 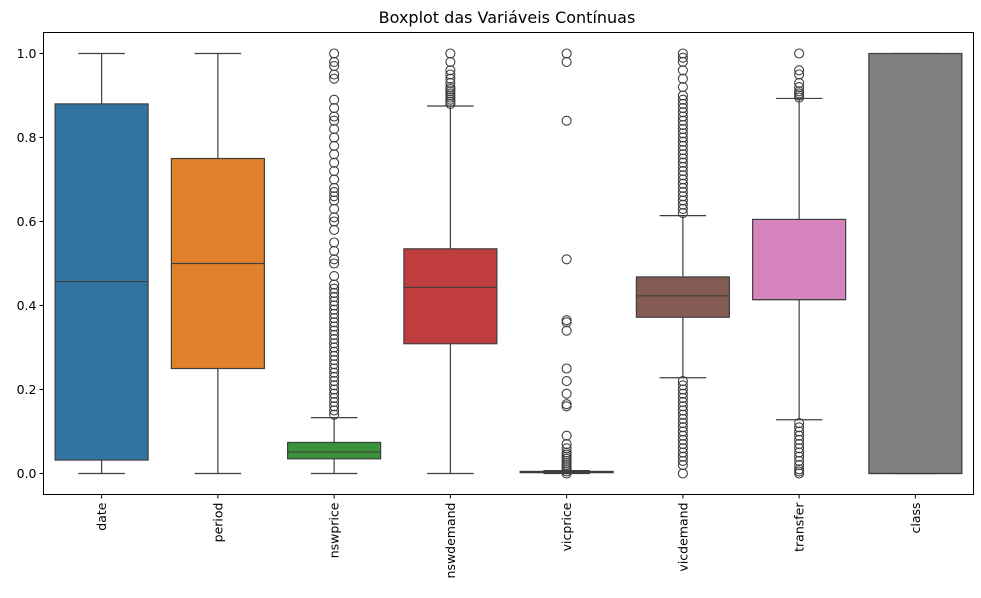 What do you see at coordinates (27, 305) in the screenshot?
I see `y-tick-label: 0.4` at bounding box center [27, 305].